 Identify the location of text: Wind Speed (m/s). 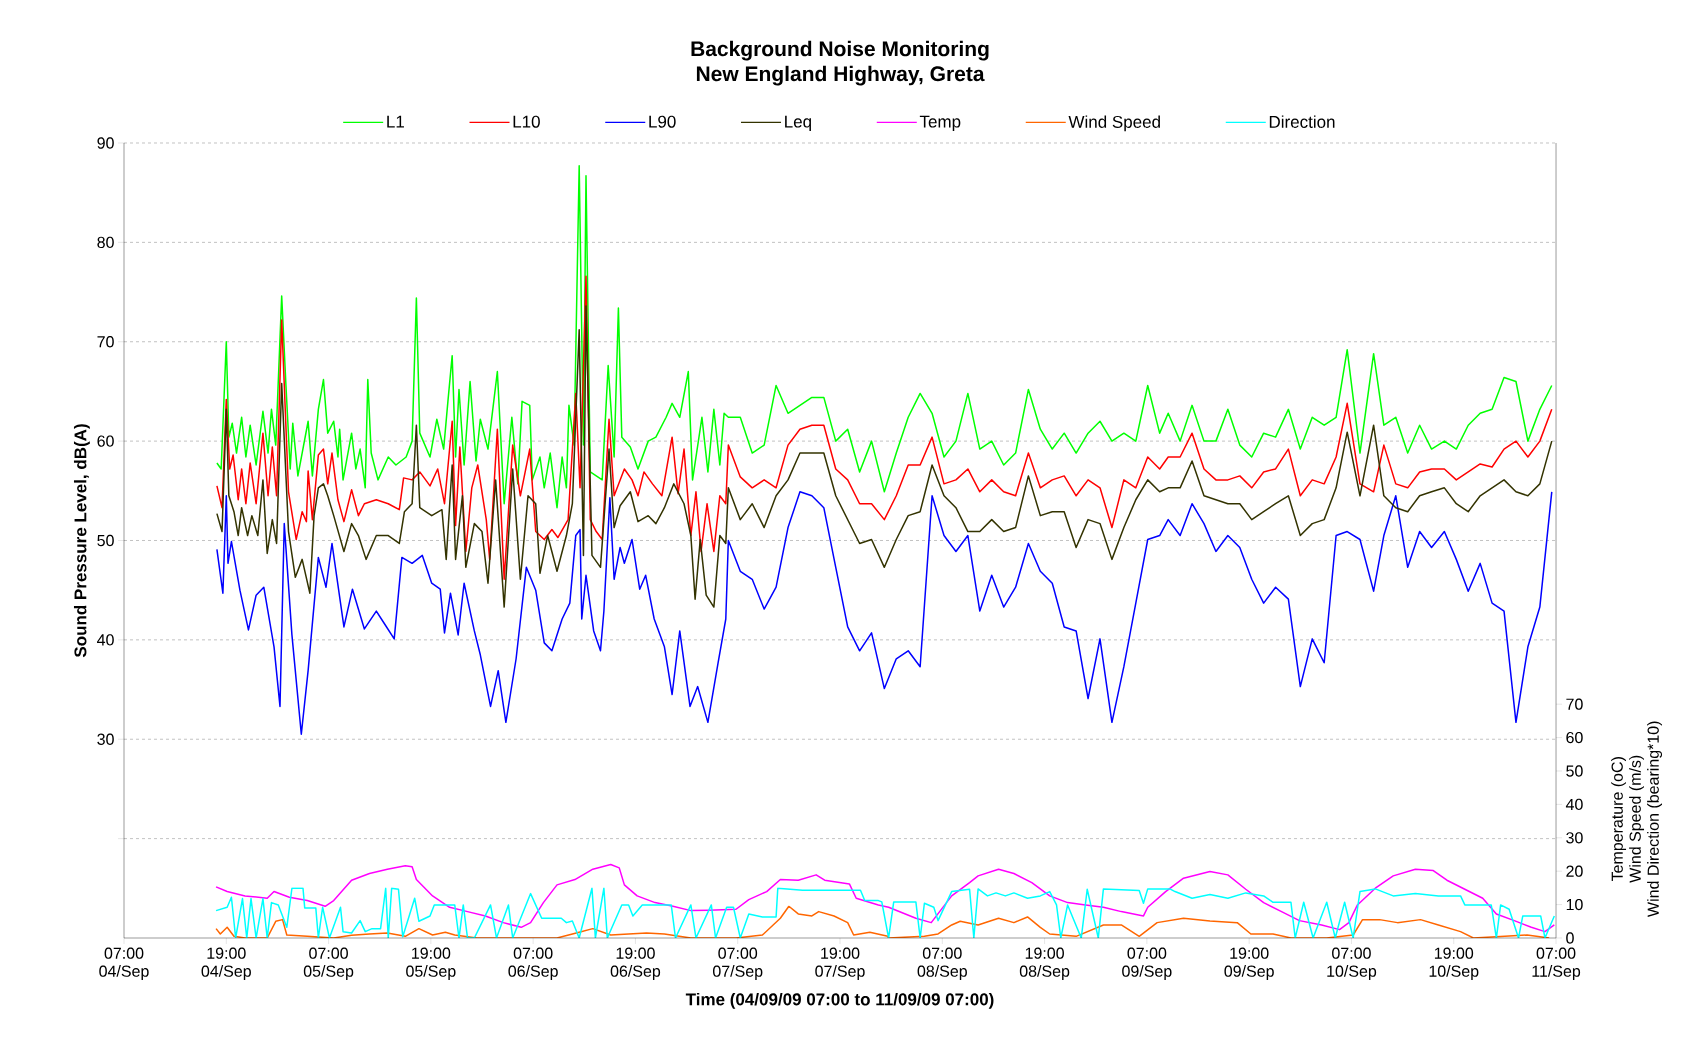
(1637, 819).